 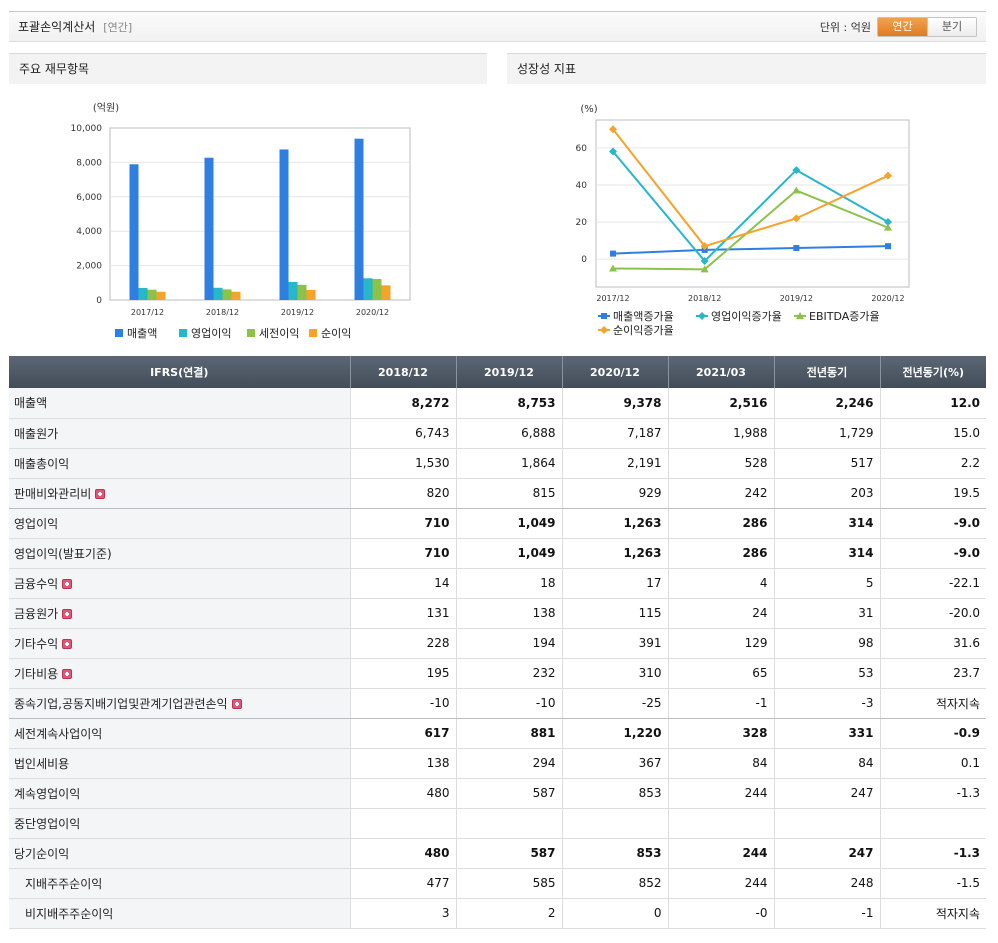 I want to click on row-label: 영업이익(발표기준), so click(x=179, y=553).